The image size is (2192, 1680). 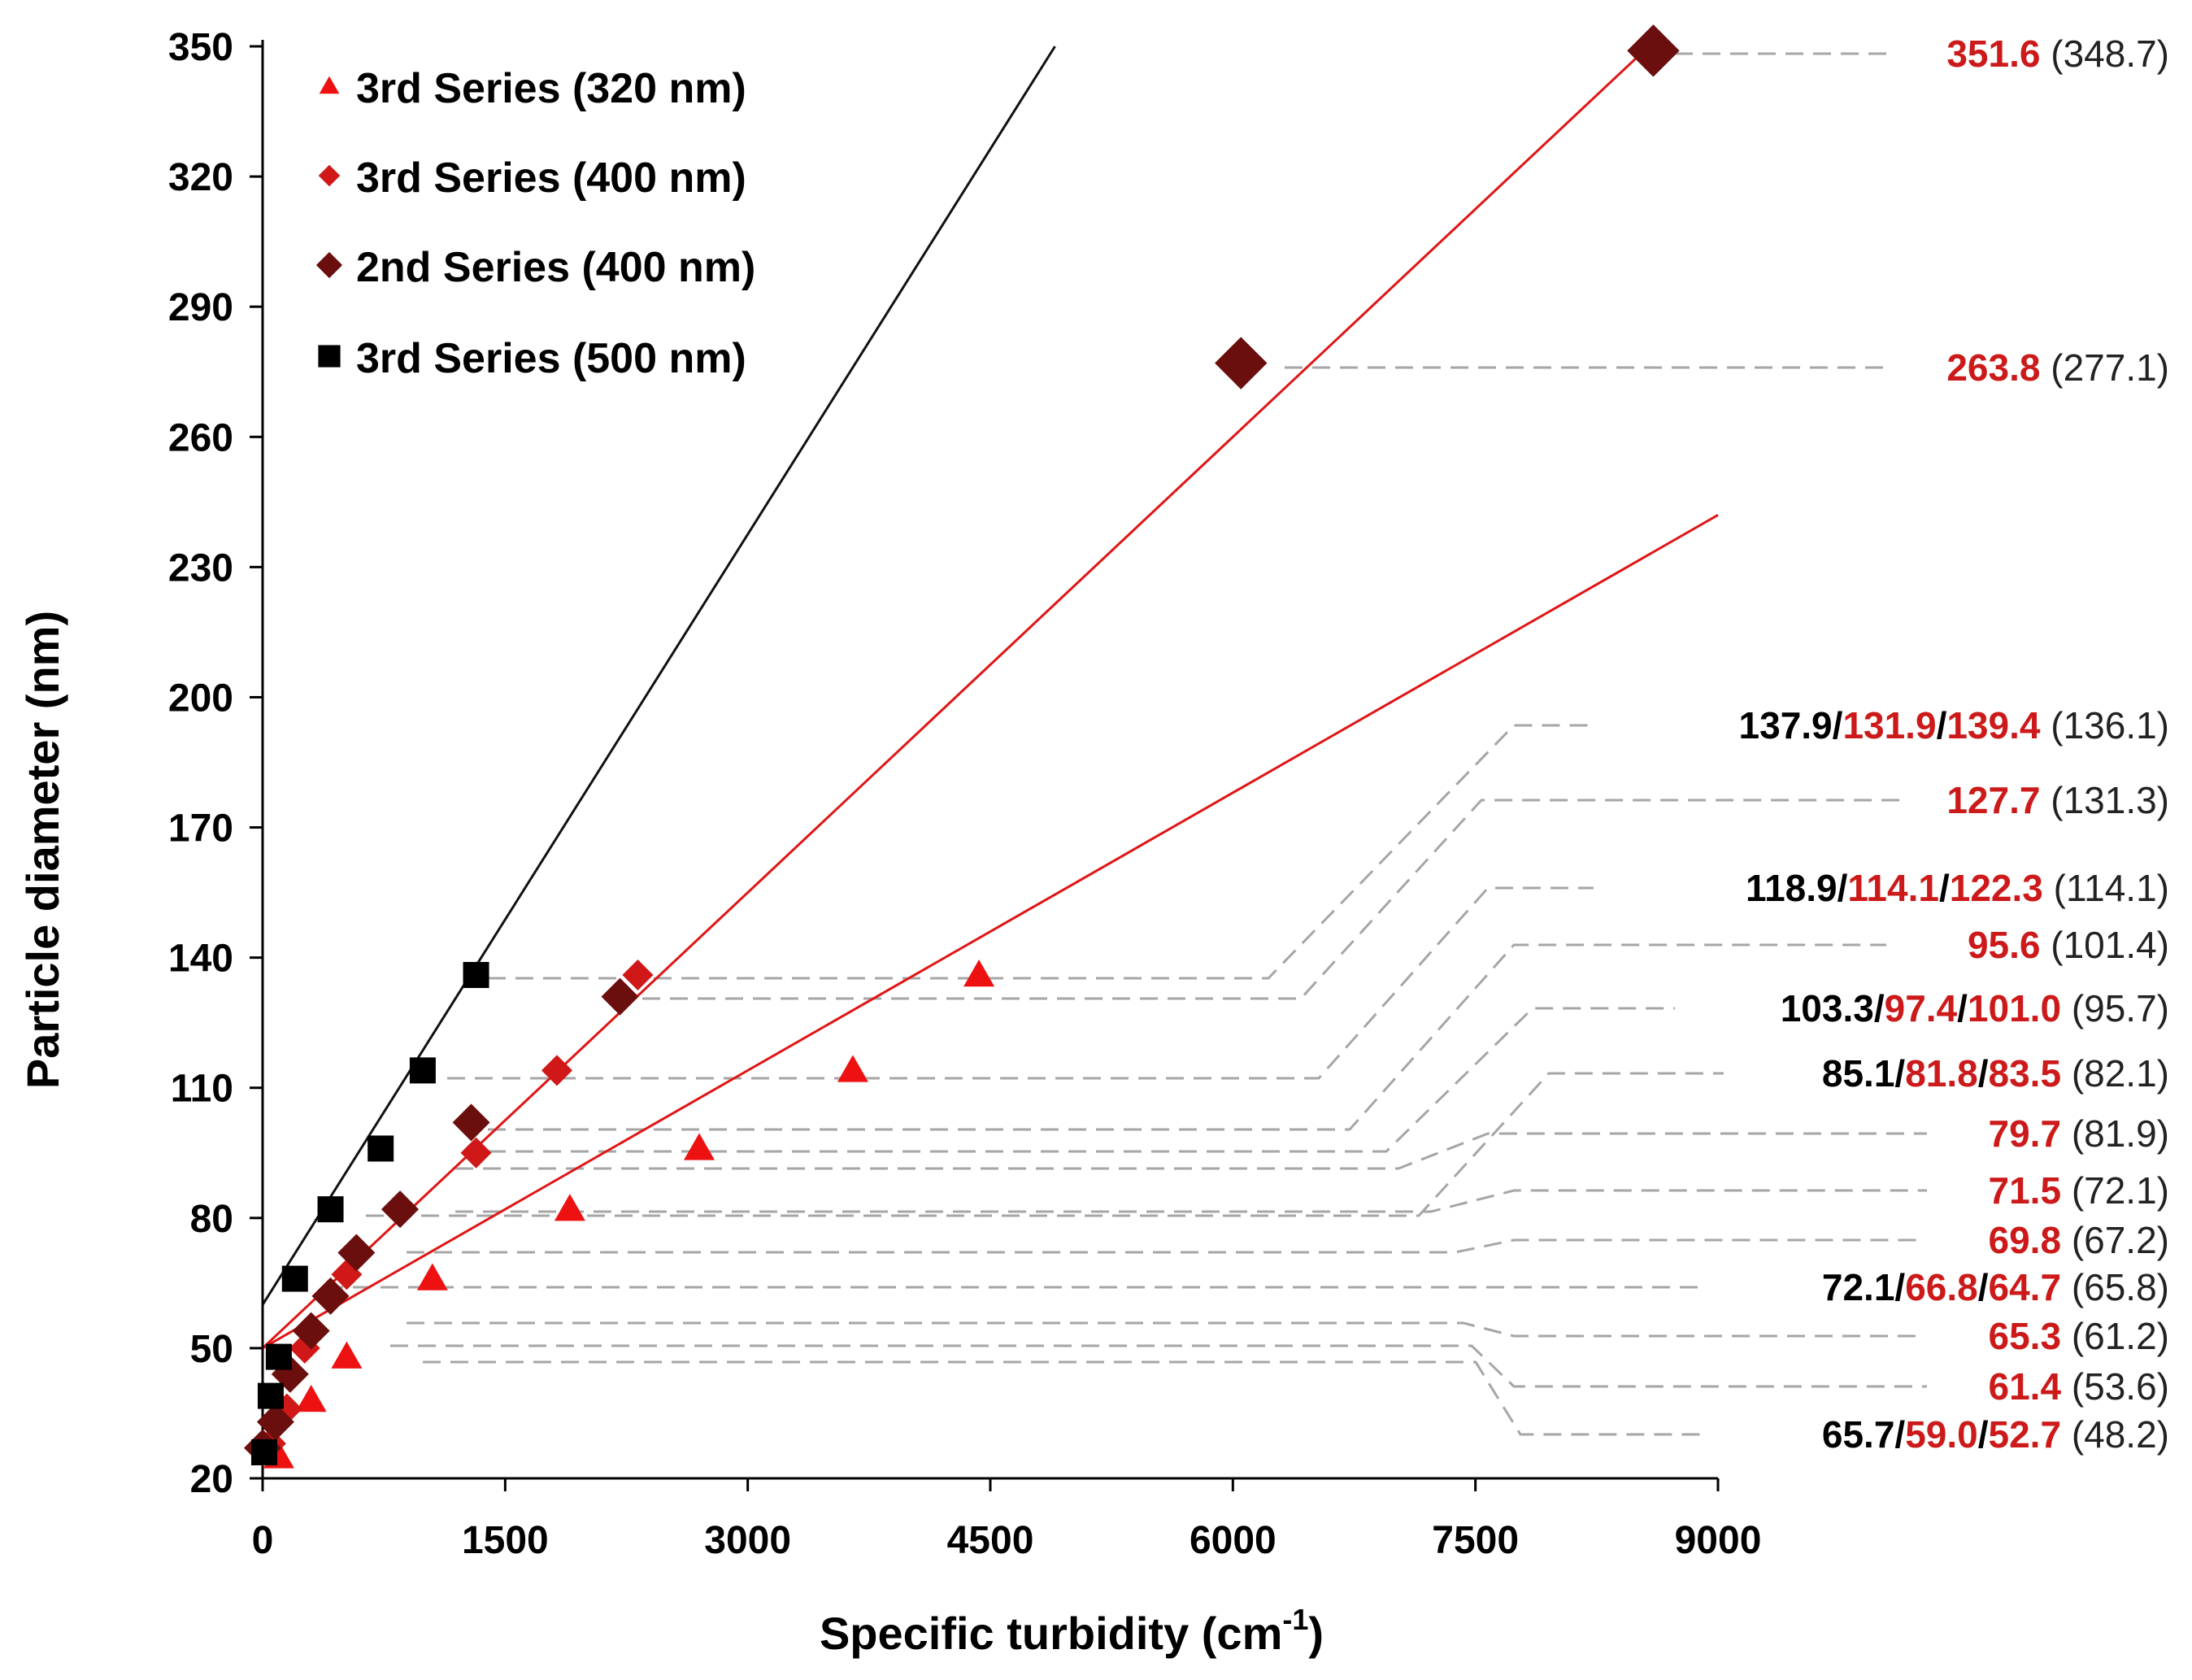 What do you see at coordinates (1941, 1287) in the screenshot?
I see `annotation-value: 66.8` at bounding box center [1941, 1287].